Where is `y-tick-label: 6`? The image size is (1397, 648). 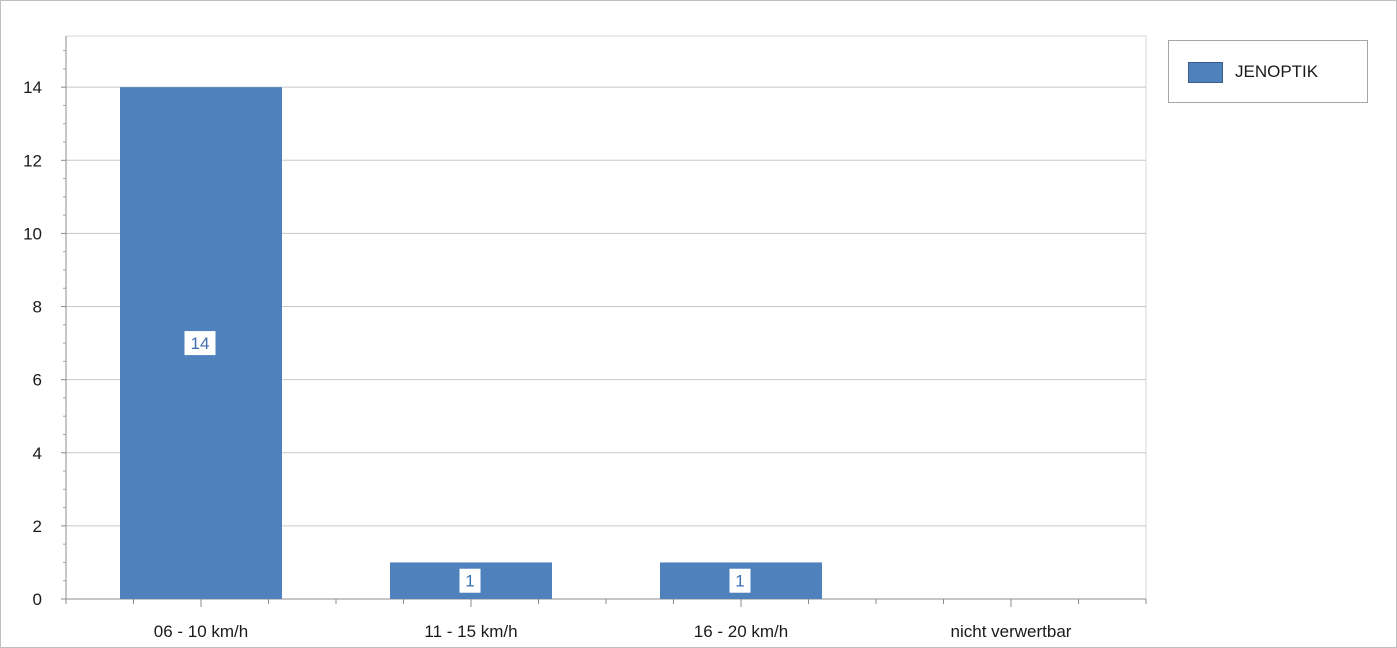
y-tick-label: 6 is located at coordinates (37, 380).